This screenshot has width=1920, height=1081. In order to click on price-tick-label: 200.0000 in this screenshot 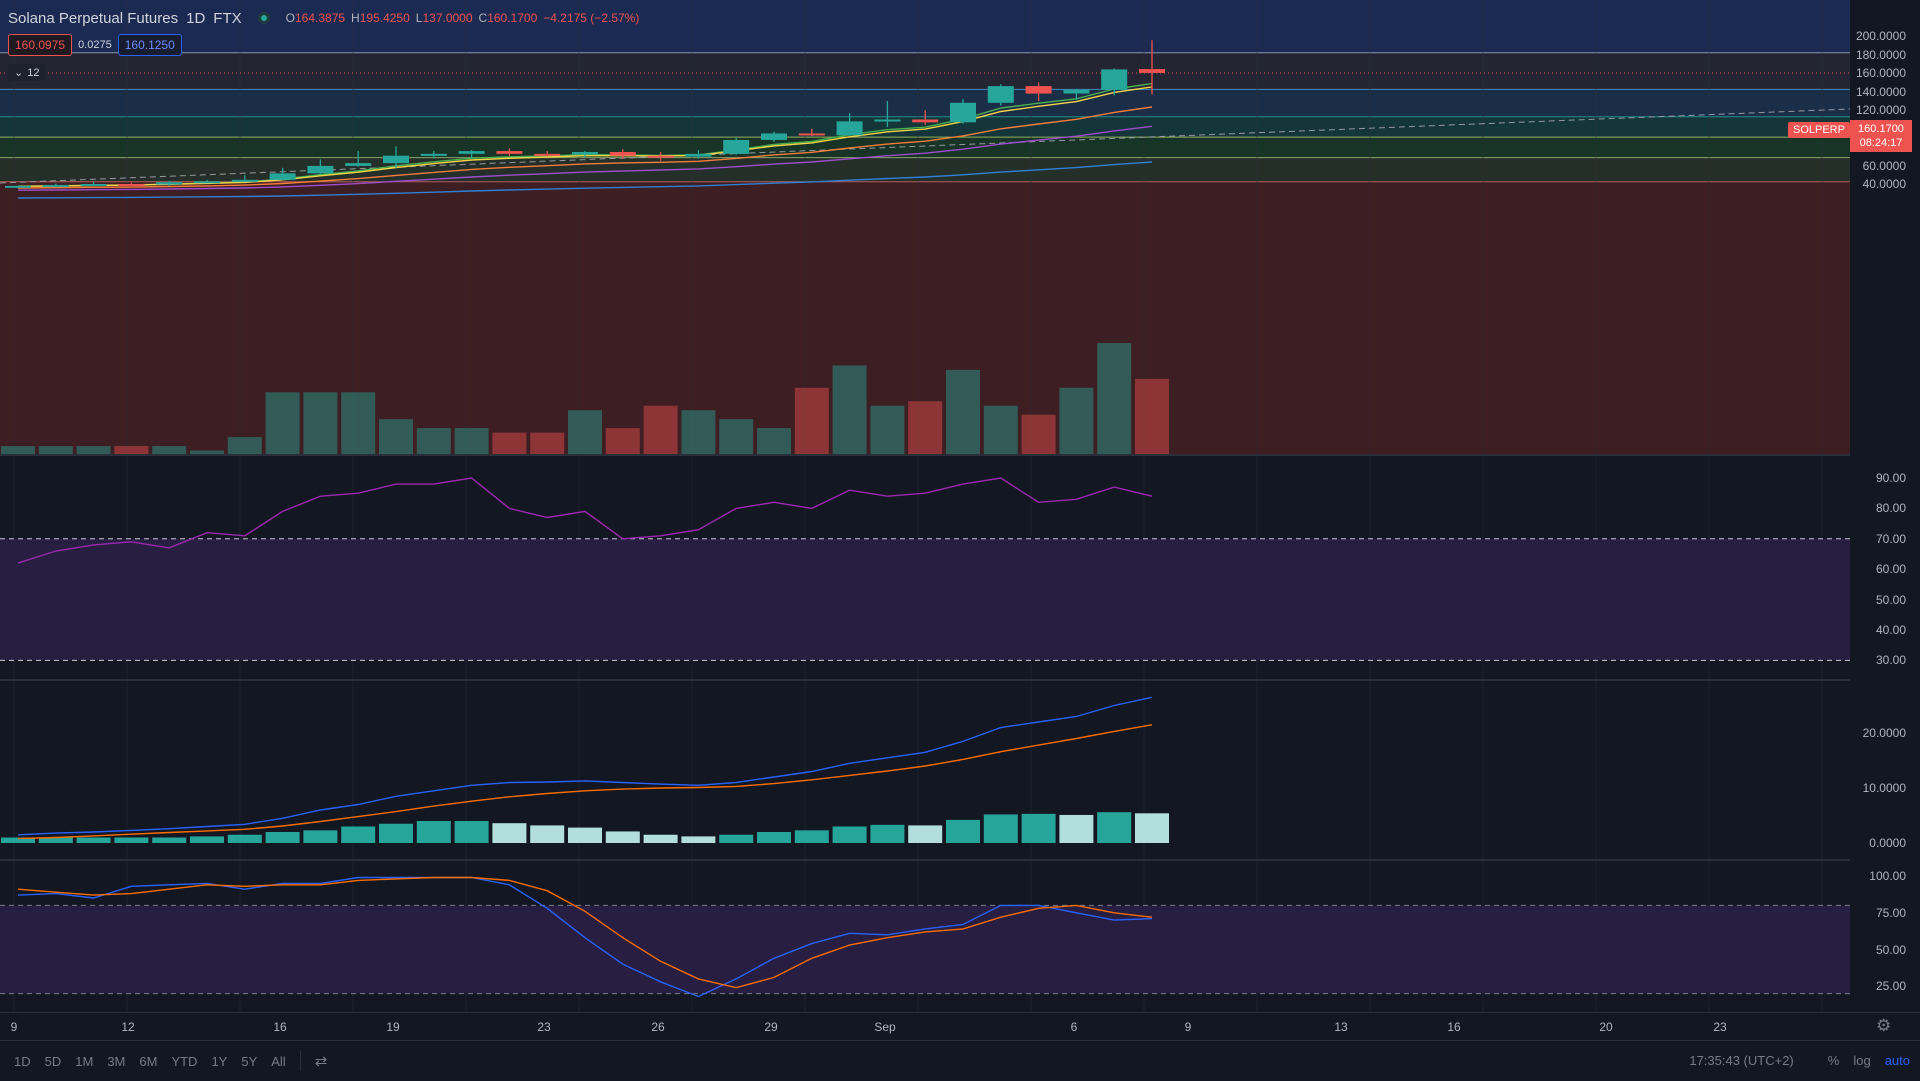, I will do `click(1880, 36)`.